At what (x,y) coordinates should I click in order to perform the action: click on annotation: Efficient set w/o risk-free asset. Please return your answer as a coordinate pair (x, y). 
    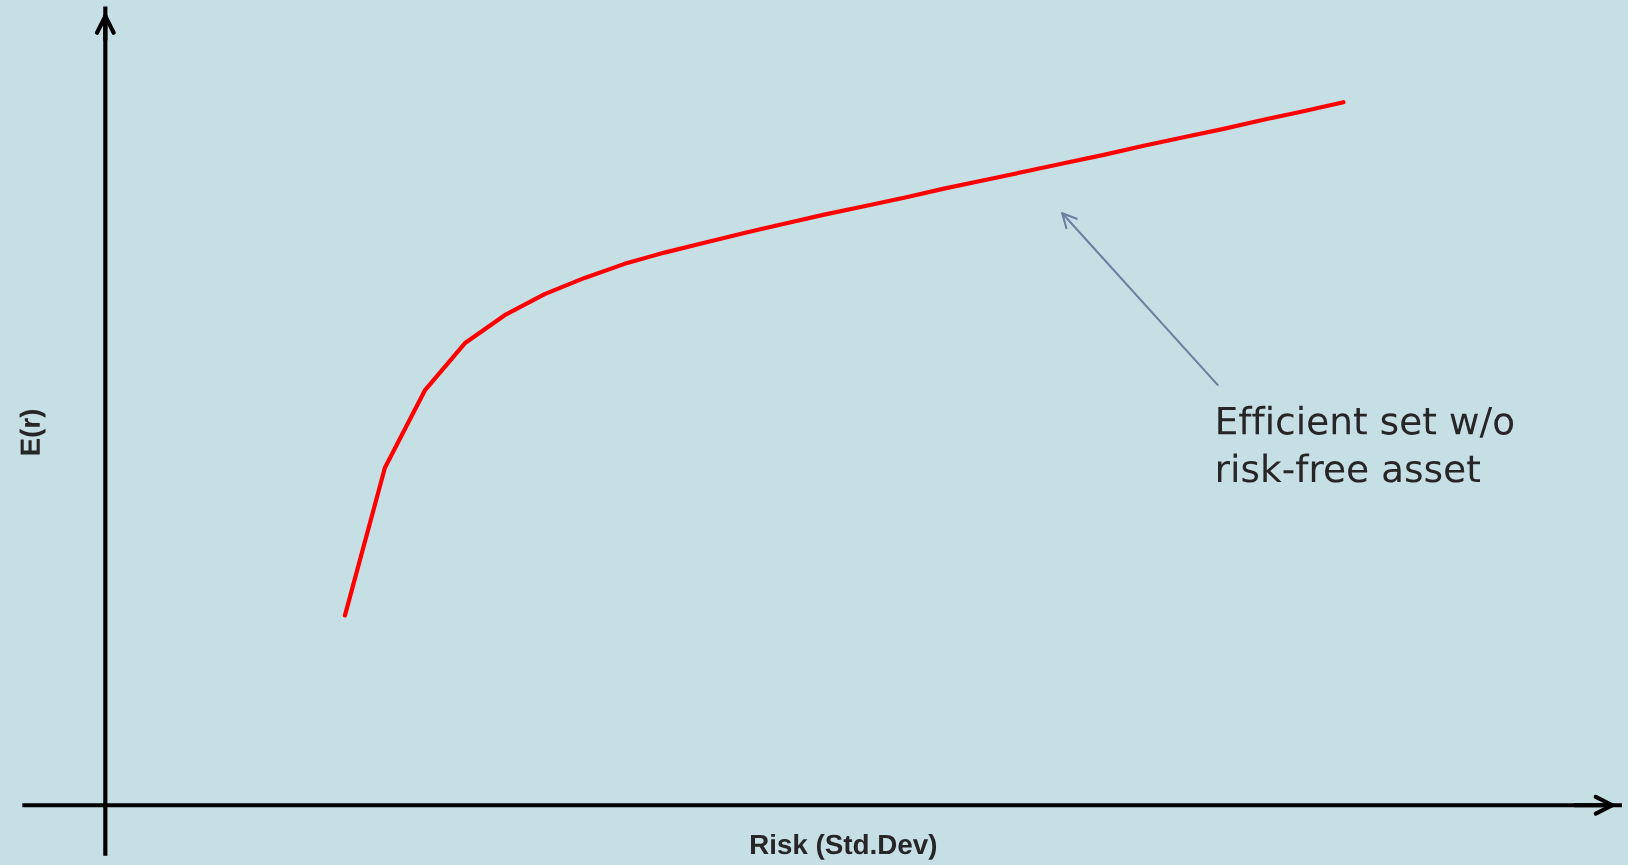
    Looking at the image, I should click on (1366, 444).